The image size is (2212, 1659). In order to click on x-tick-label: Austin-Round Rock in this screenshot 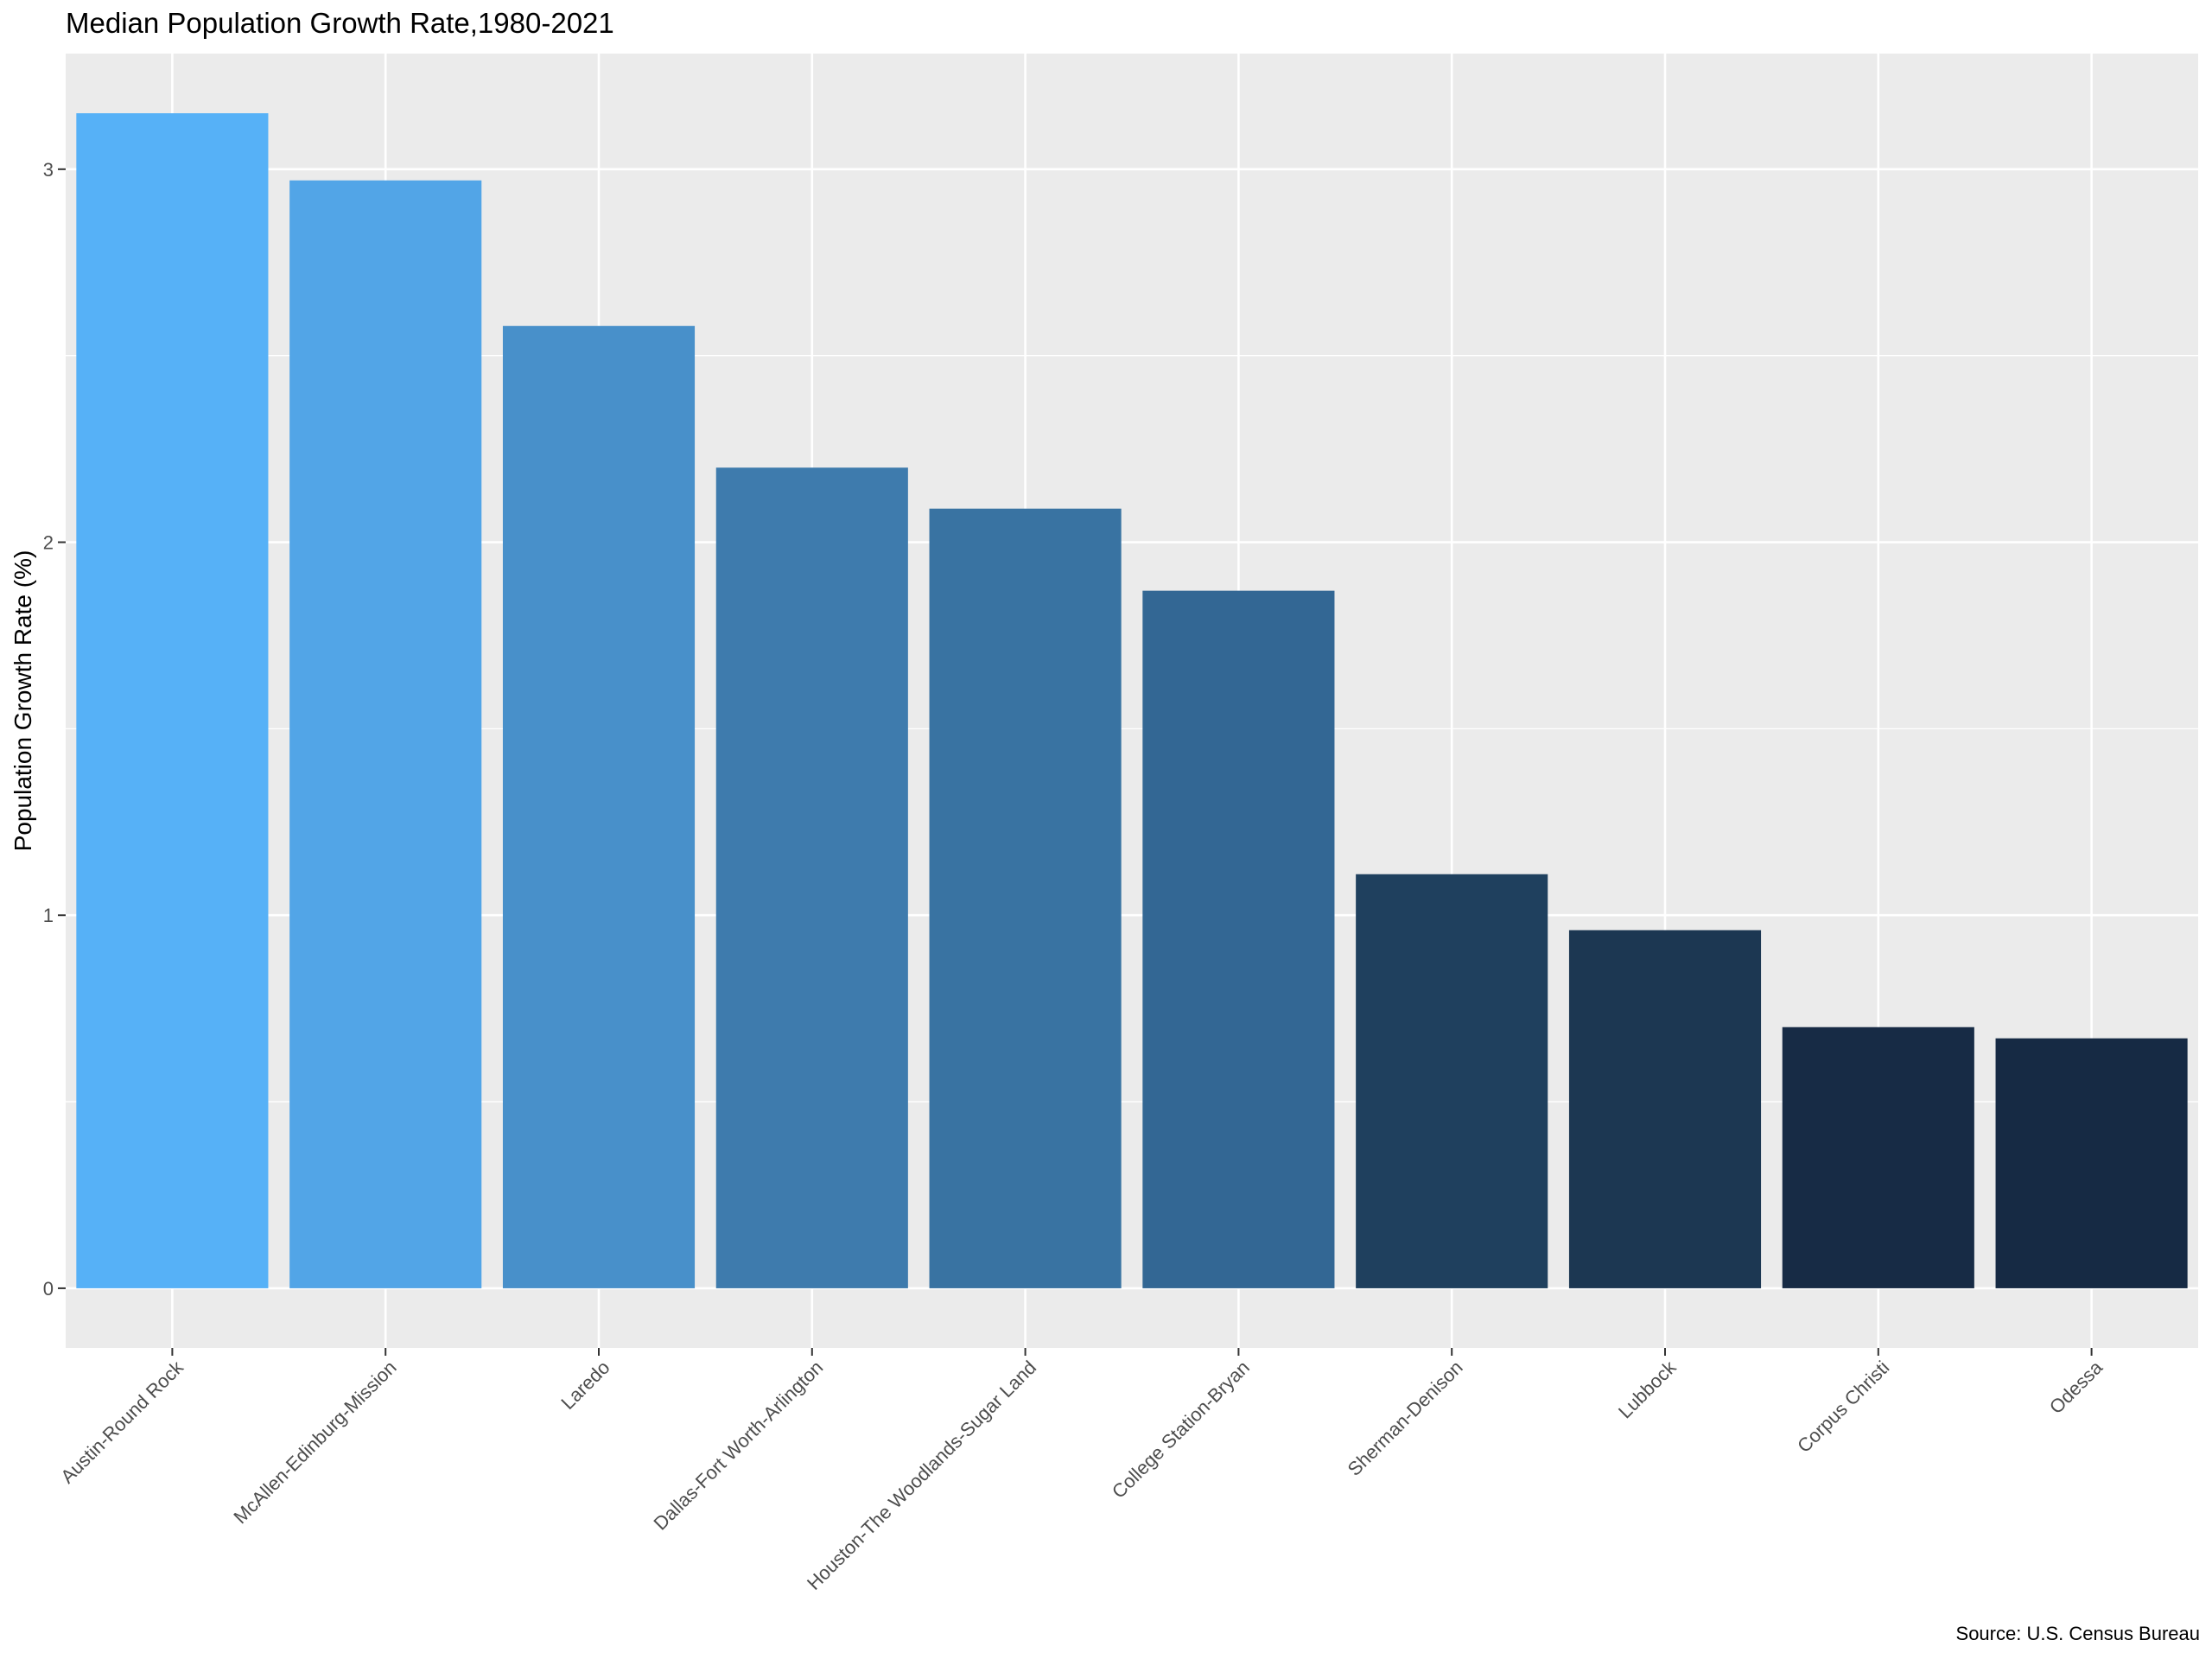, I will do `click(122, 1421)`.